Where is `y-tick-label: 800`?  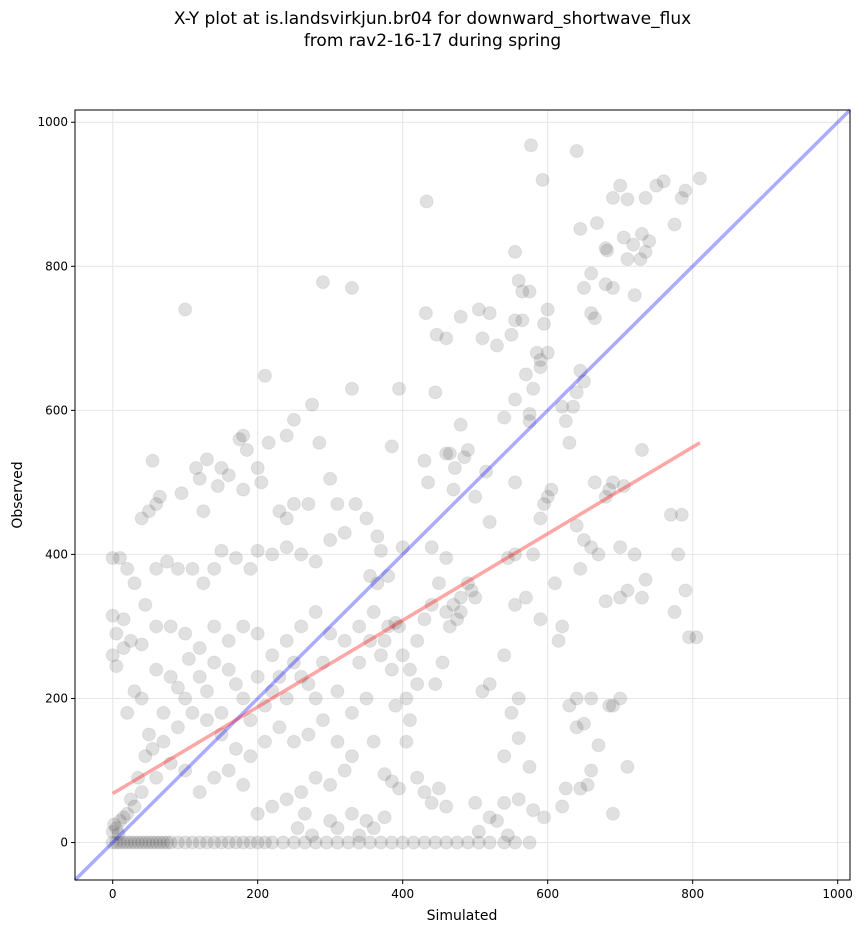
y-tick-label: 800 is located at coordinates (56, 266).